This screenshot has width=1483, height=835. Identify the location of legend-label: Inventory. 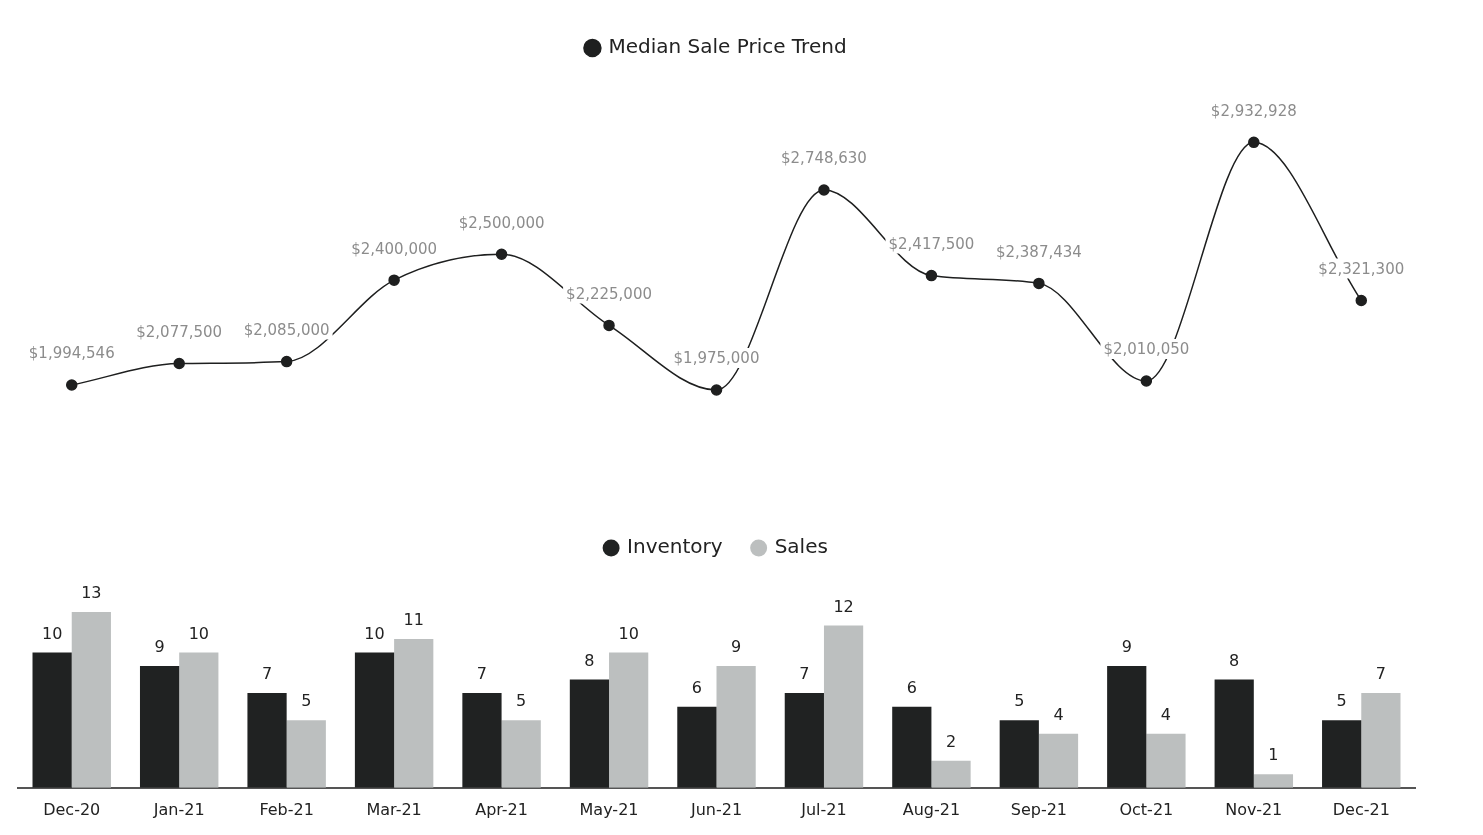
(675, 546).